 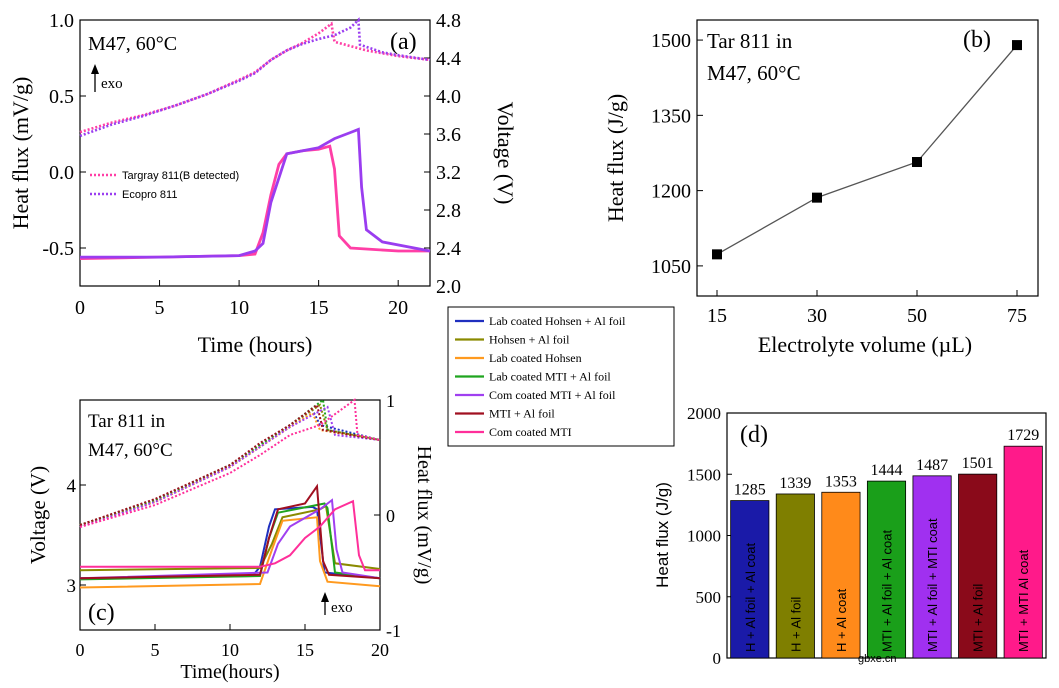 I want to click on y-tick-label: 4, so click(x=72, y=486).